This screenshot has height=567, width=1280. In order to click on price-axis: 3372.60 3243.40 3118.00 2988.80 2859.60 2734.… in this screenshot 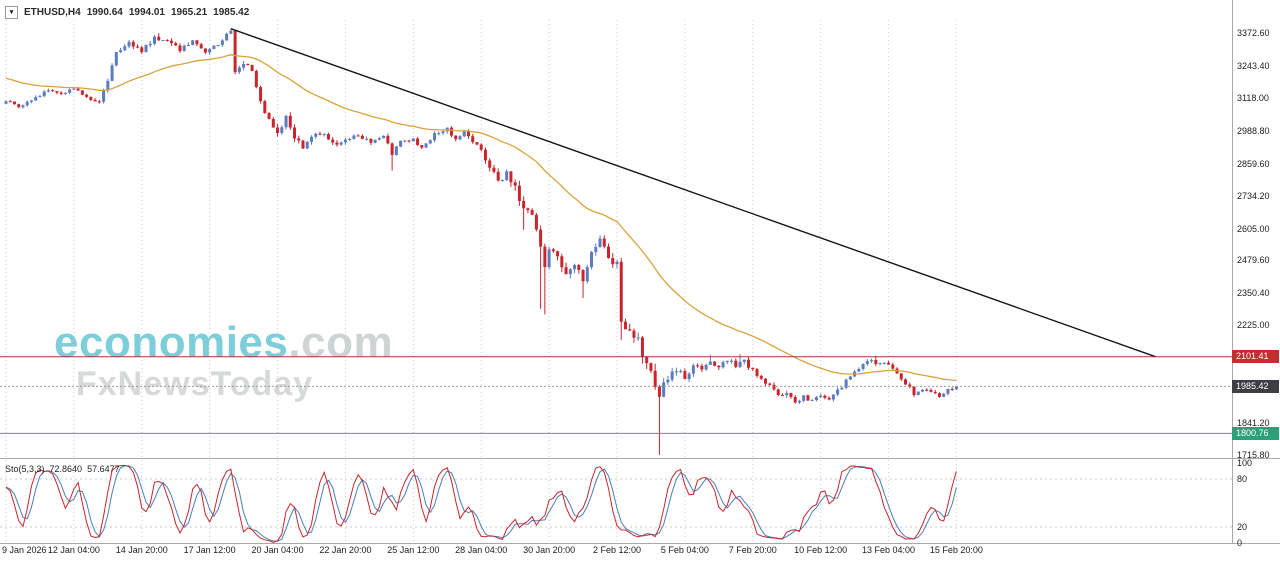, I will do `click(1256, 283)`.